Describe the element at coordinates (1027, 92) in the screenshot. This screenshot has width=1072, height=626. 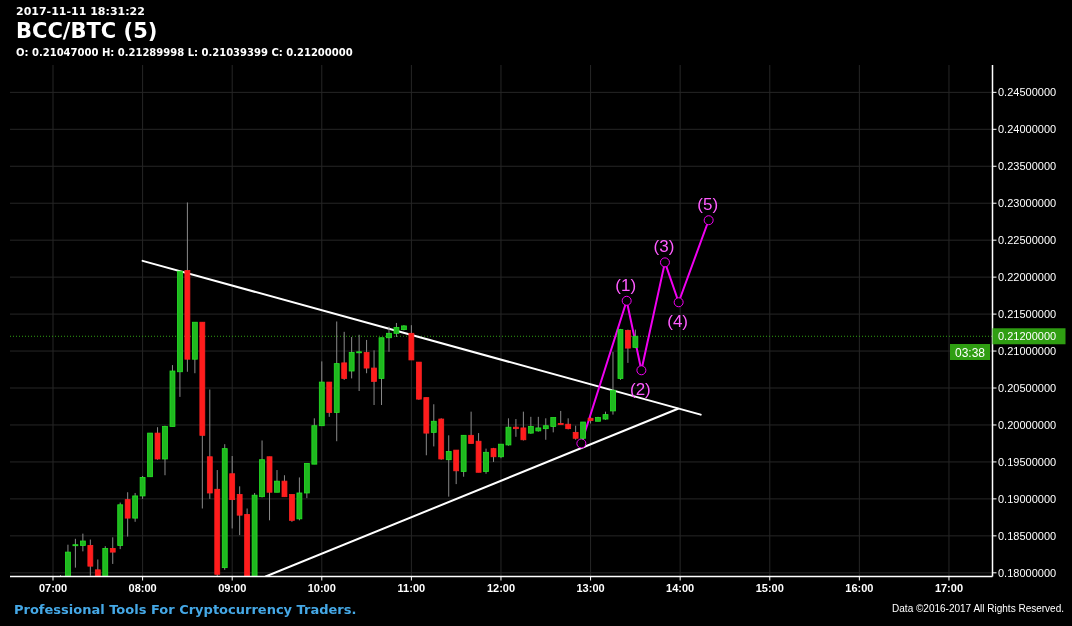
I see `y-tick-label: 0.24500000` at that location.